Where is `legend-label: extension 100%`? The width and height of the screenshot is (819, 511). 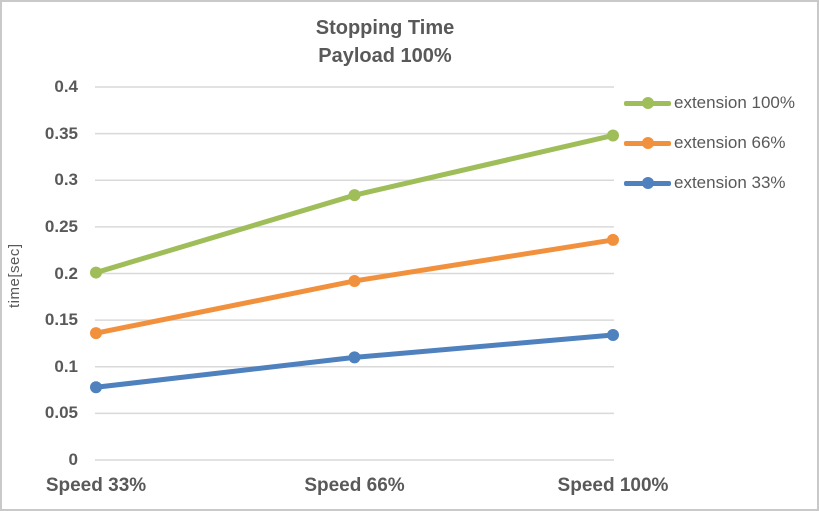
legend-label: extension 100% is located at coordinates (734, 102).